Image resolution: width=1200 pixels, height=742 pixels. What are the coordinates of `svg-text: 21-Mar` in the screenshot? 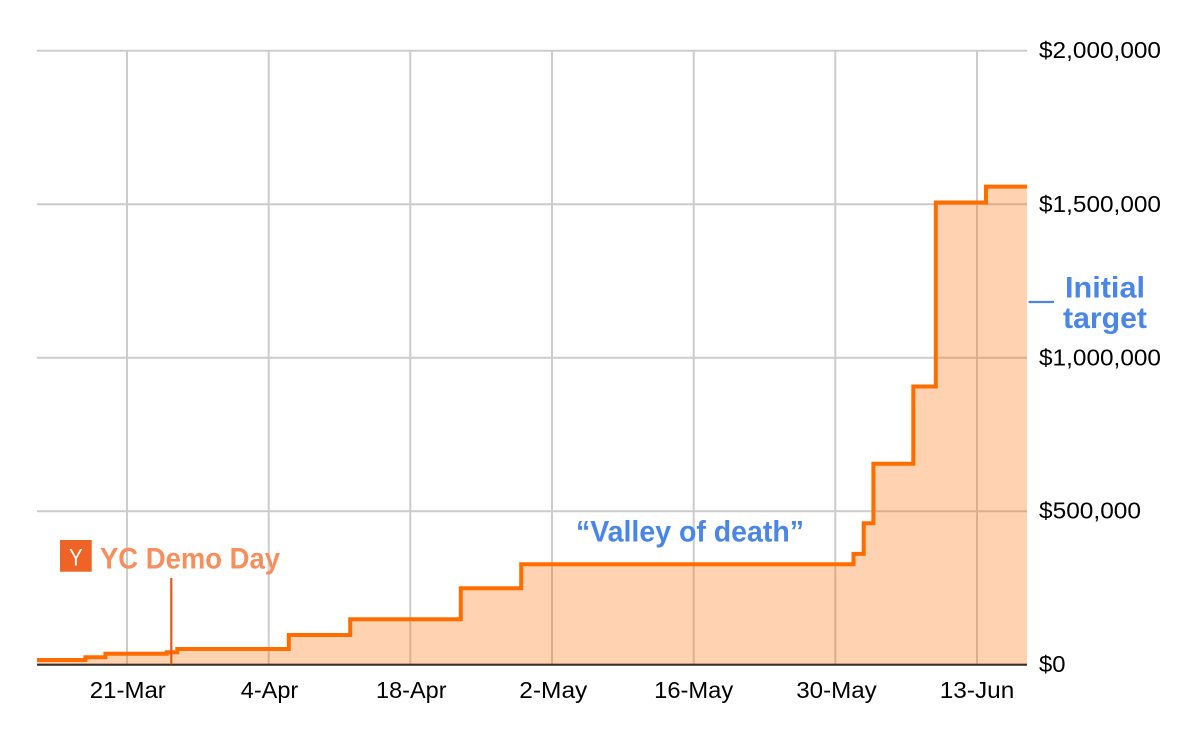 It's located at (128, 690).